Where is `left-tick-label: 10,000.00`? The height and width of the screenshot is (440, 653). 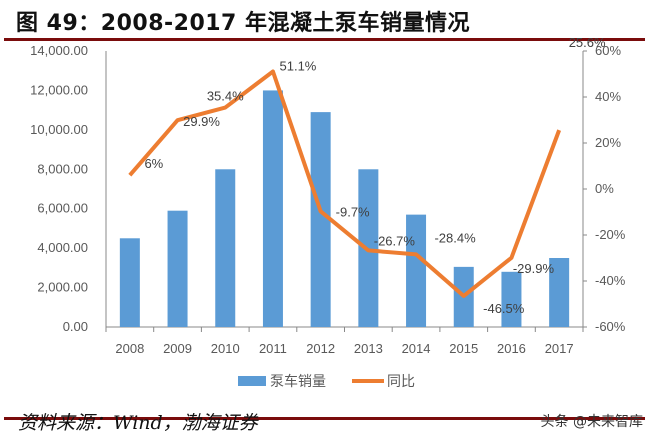 left-tick-label: 10,000.00 is located at coordinates (59, 129).